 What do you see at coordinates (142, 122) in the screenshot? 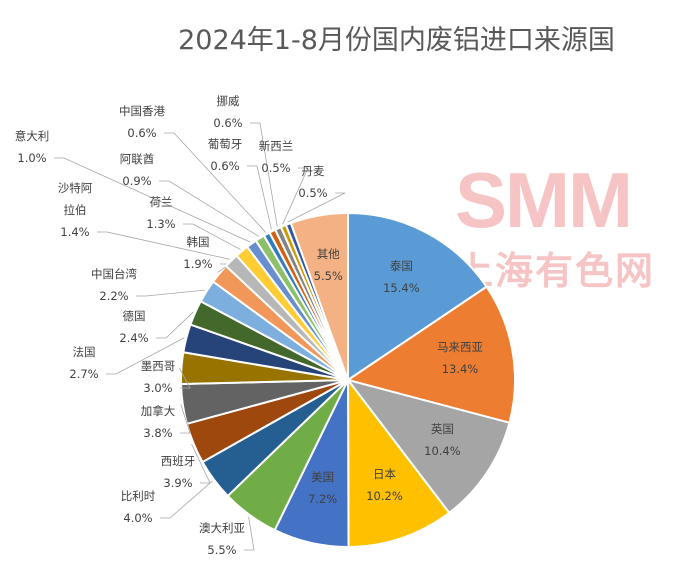
I see `data-label-18: 中国香港 0.6%` at bounding box center [142, 122].